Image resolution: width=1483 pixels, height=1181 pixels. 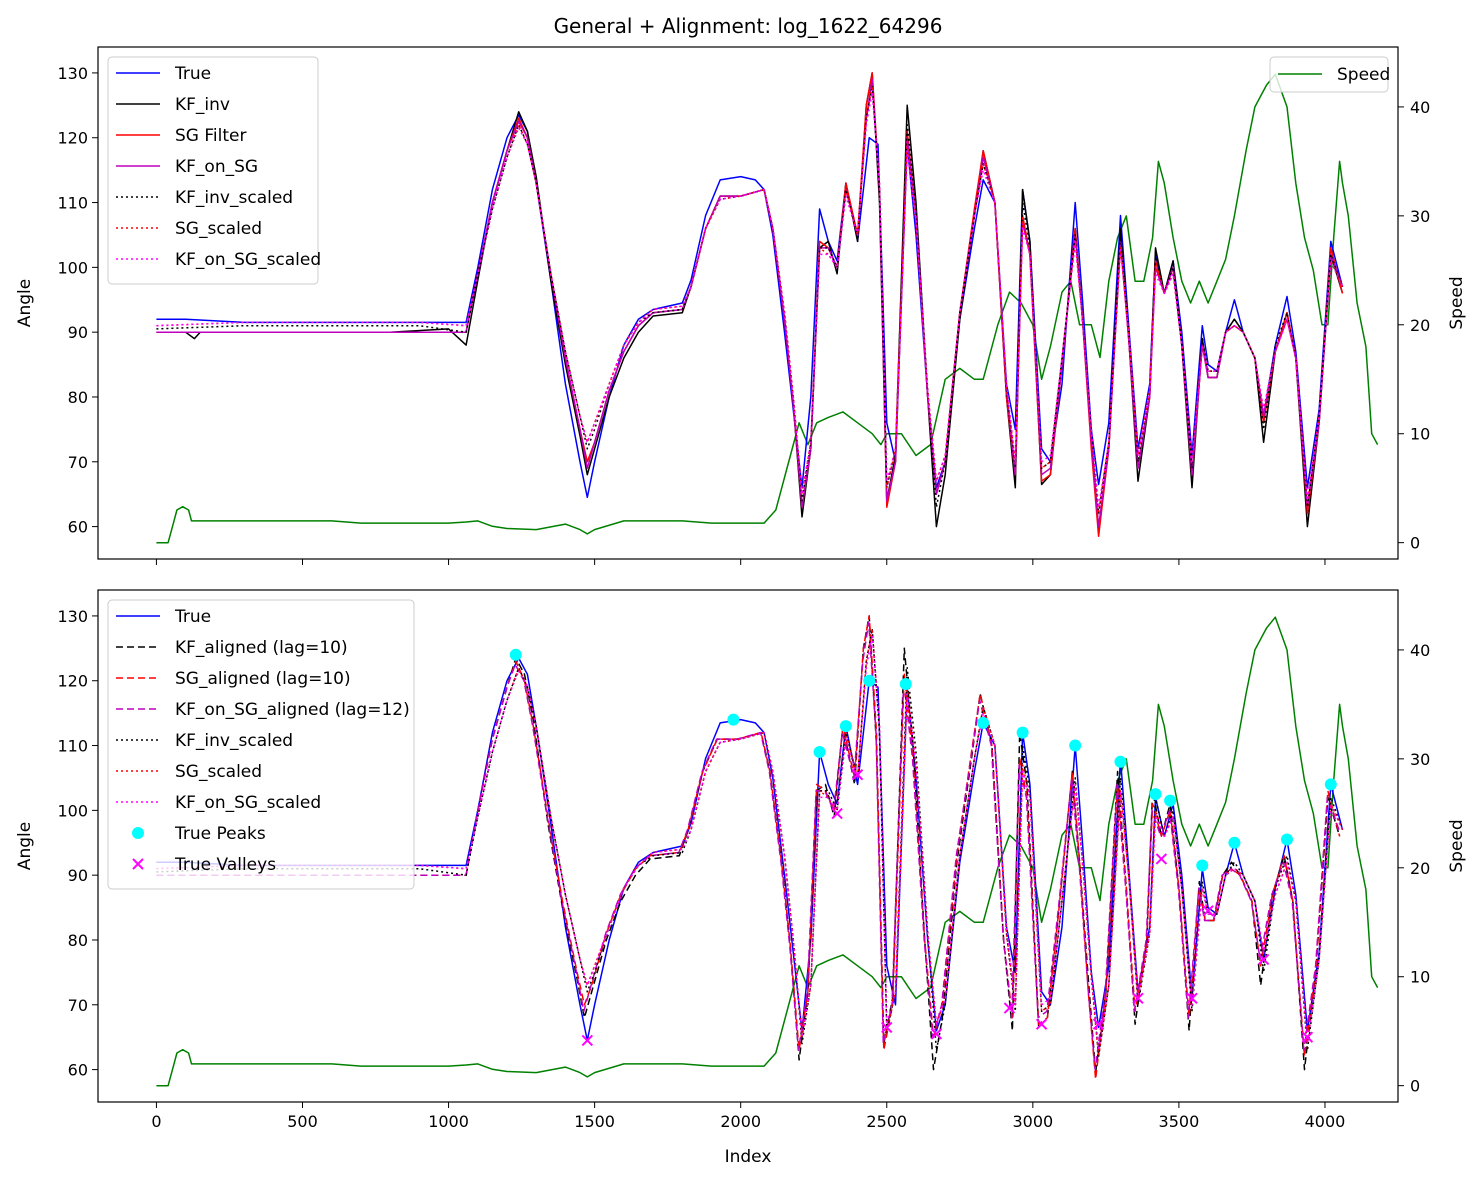 What do you see at coordinates (1420, 650) in the screenshot?
I see `bottom-chart-y2tick-label: 40` at bounding box center [1420, 650].